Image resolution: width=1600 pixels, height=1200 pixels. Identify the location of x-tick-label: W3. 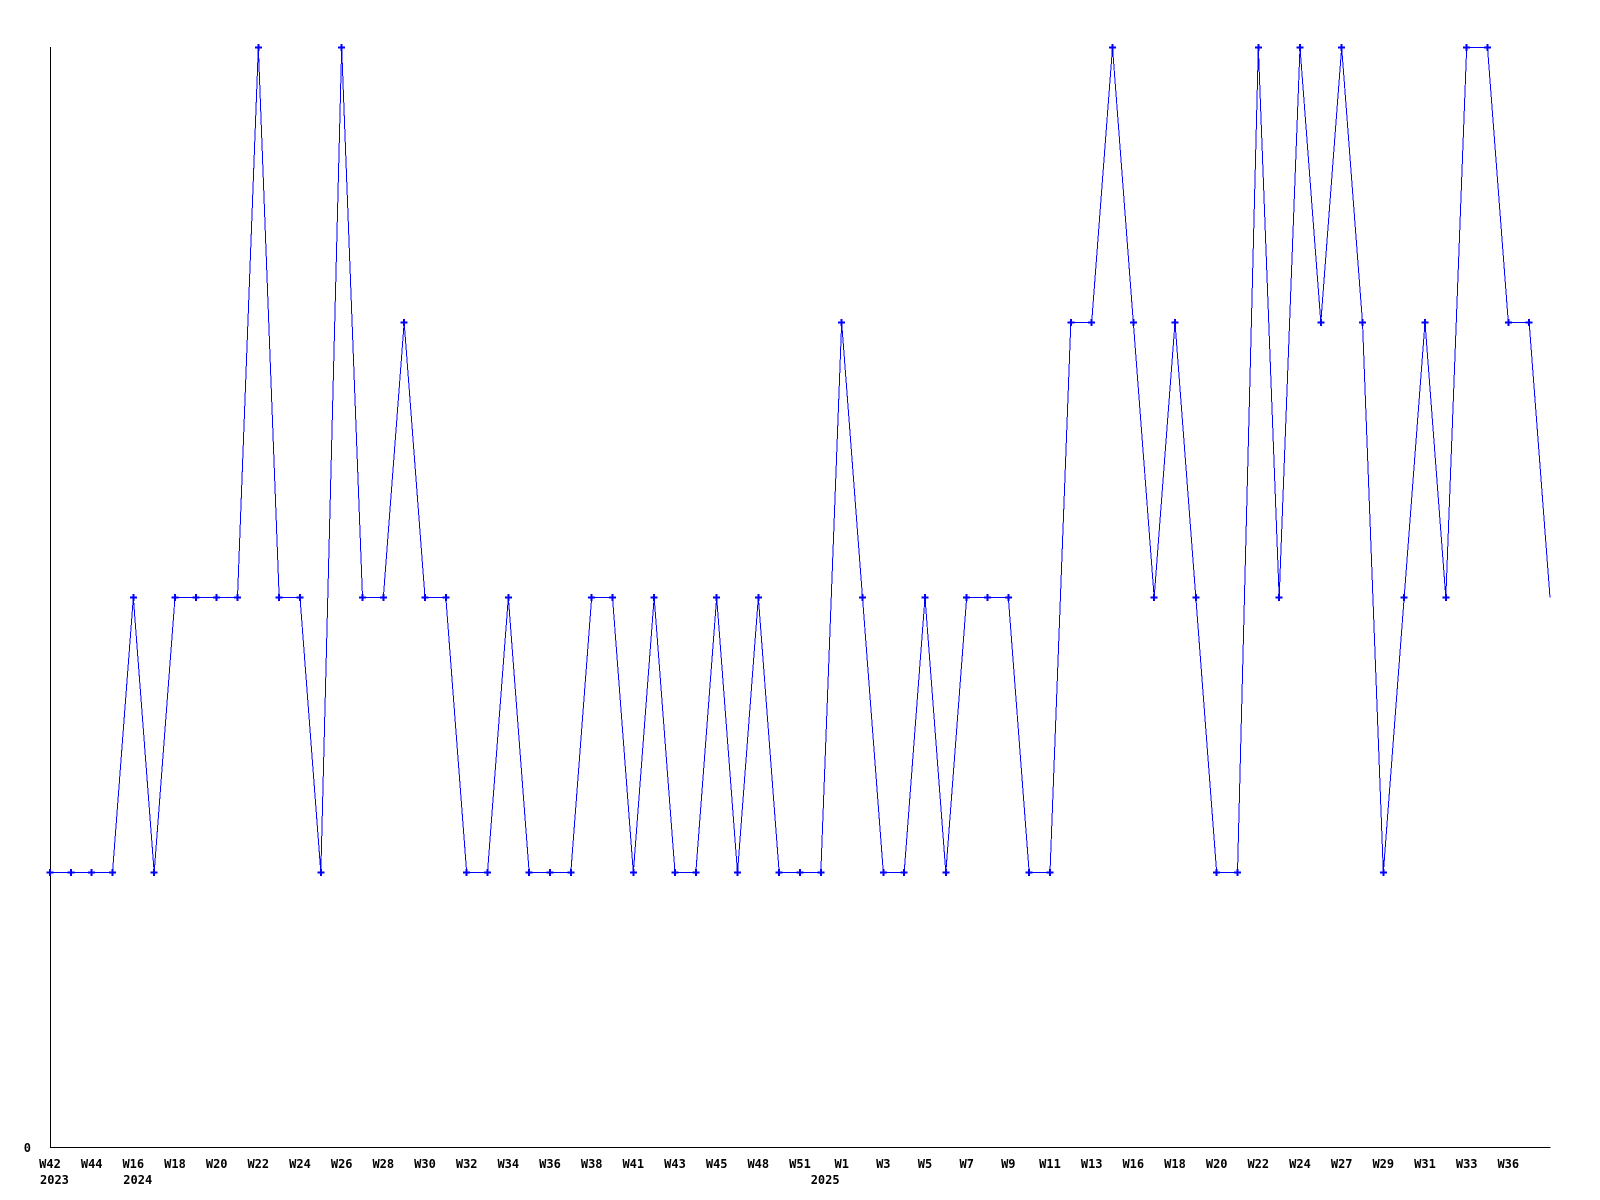
(883, 1164).